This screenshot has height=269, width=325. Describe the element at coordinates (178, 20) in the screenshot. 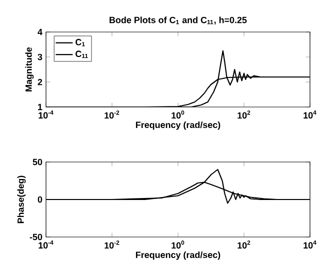

I see `chart-title: Bode Plots of C$_{1}$ and C$_{11}$, h=0.25` at that location.